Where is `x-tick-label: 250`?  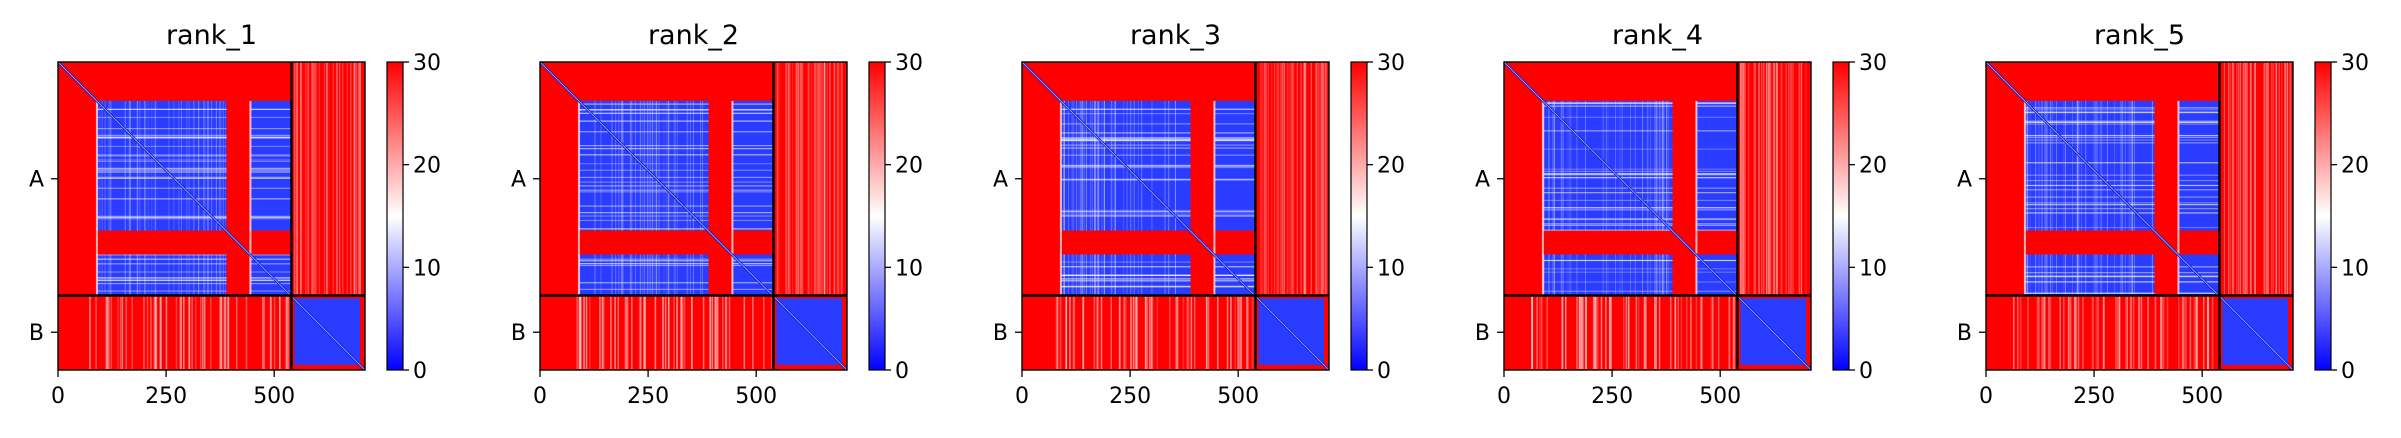 x-tick-label: 250 is located at coordinates (166, 396).